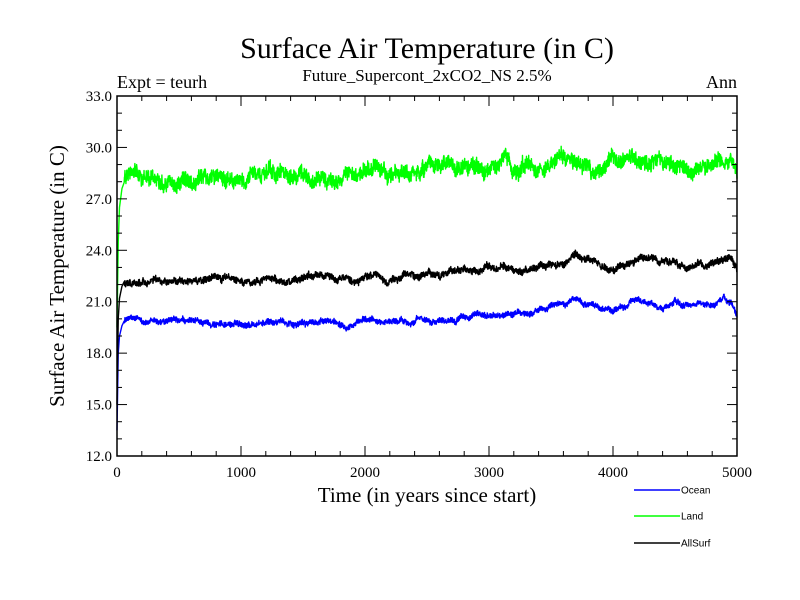 This screenshot has width=800, height=600. I want to click on y-tick-label: 18.0, so click(99, 354).